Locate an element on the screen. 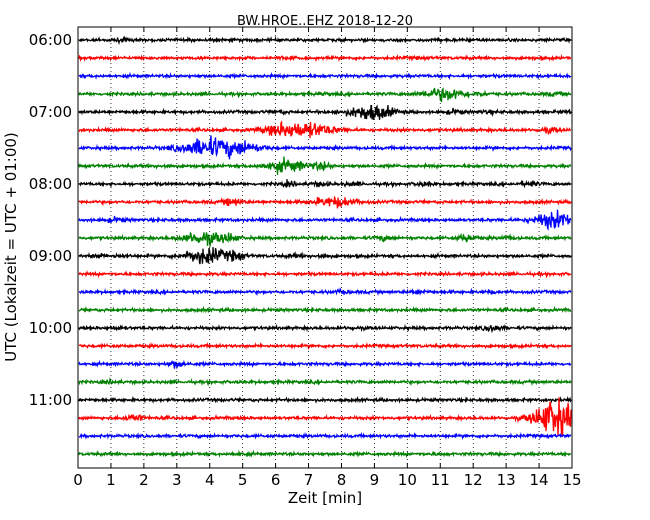 Image resolution: width=650 pixels, height=520 pixels. x-tick-label-11: 11 is located at coordinates (440, 480).